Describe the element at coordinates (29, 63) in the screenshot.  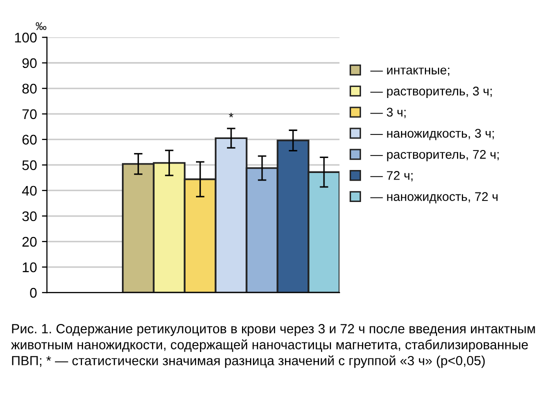
I see `y-tick-label: 90` at that location.